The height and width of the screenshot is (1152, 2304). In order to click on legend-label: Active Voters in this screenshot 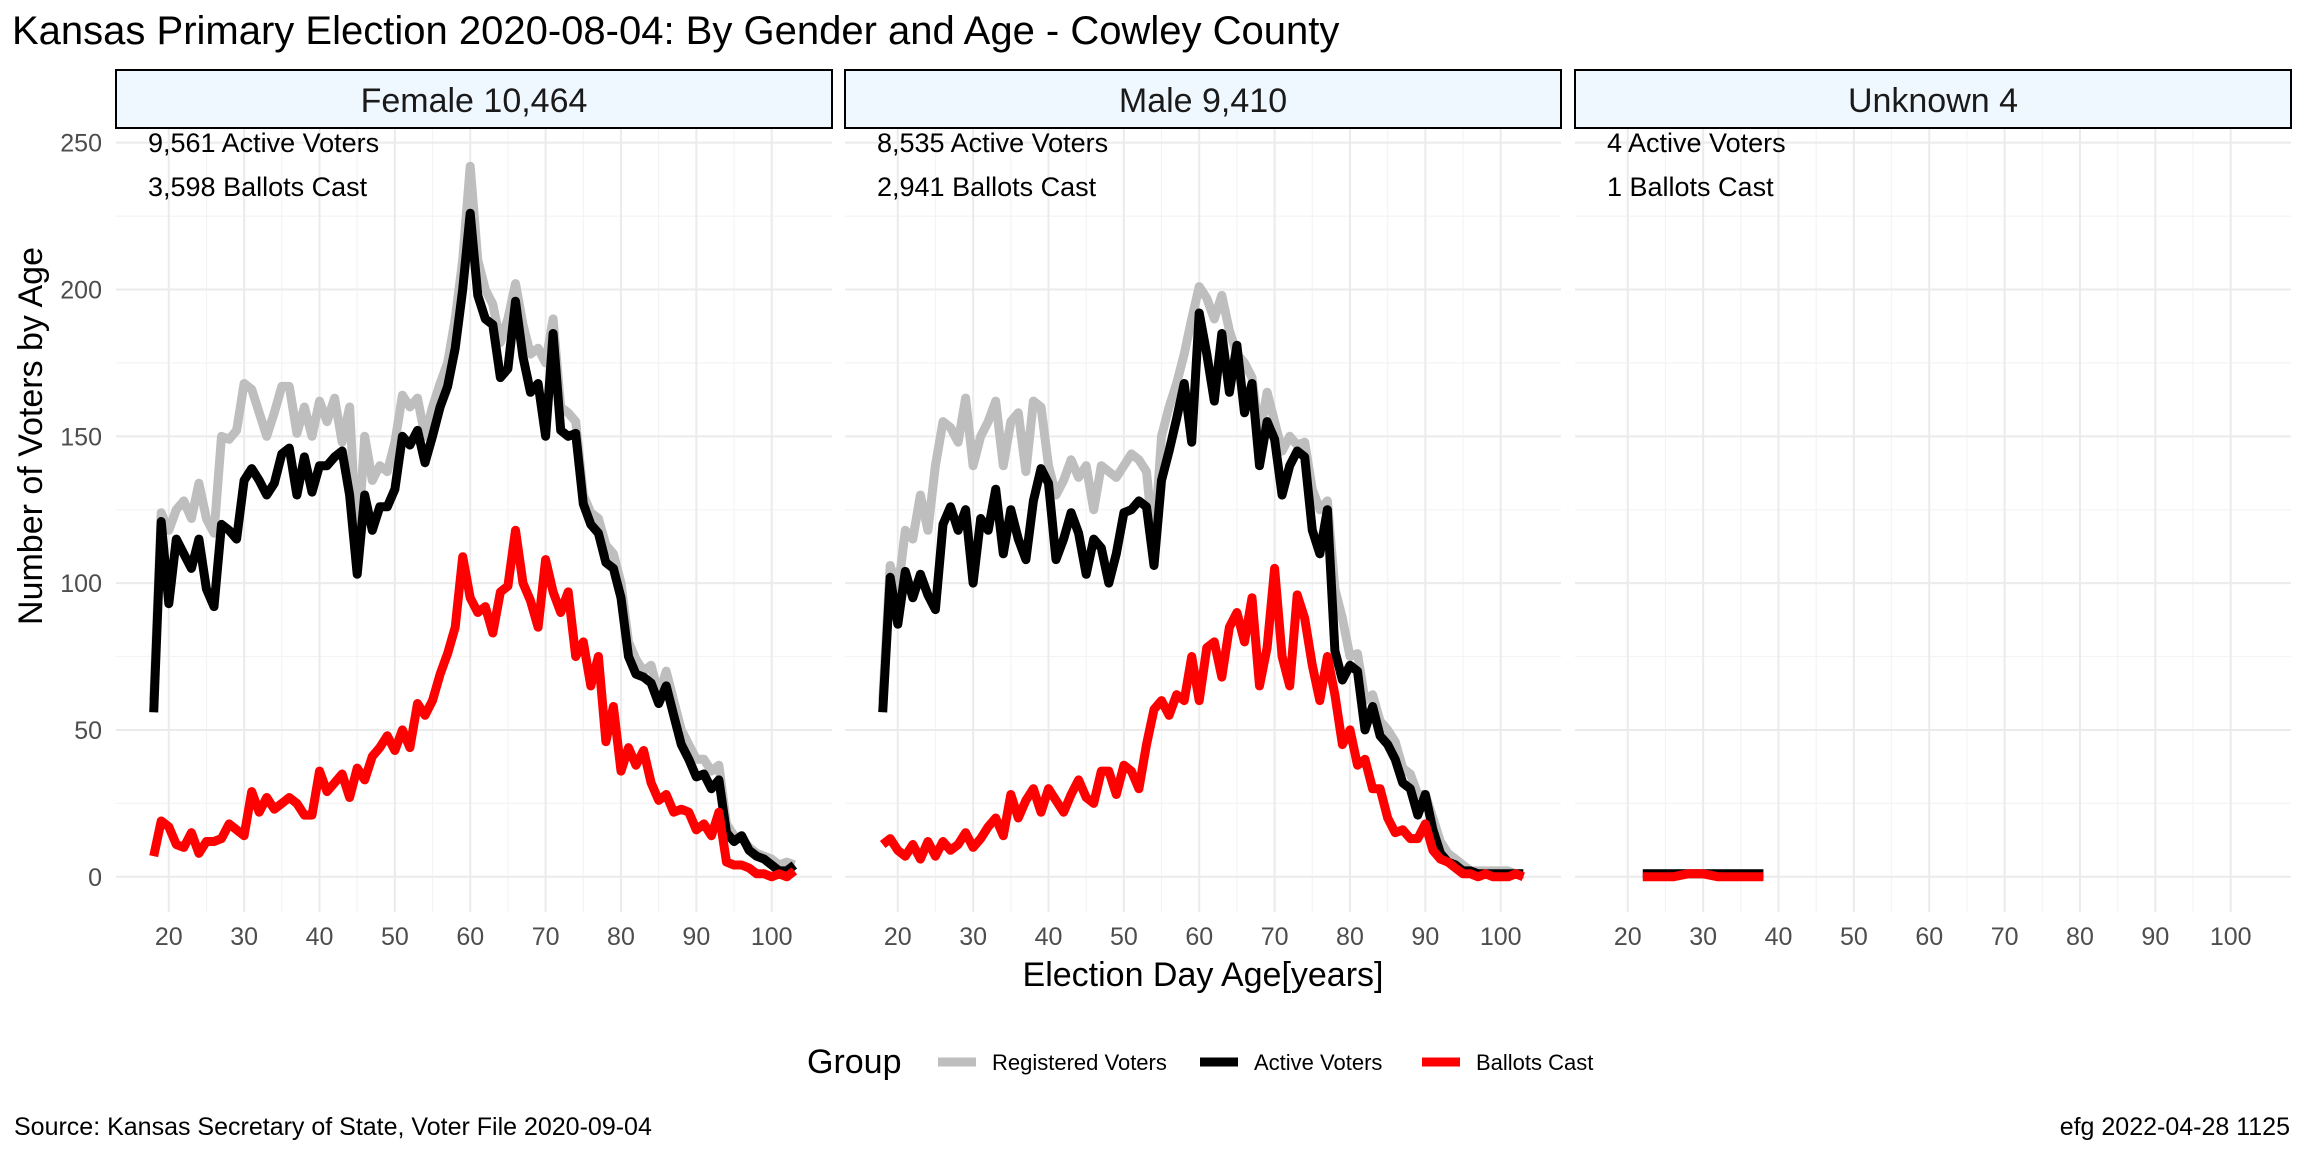, I will do `click(1318, 1062)`.